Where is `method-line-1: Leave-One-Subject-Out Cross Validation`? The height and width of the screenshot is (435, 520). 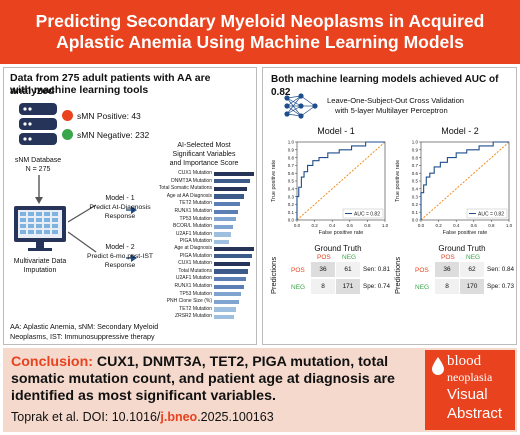
method-line-1: Leave-One-Subject-Out Cross Validation is located at coordinates (396, 100).